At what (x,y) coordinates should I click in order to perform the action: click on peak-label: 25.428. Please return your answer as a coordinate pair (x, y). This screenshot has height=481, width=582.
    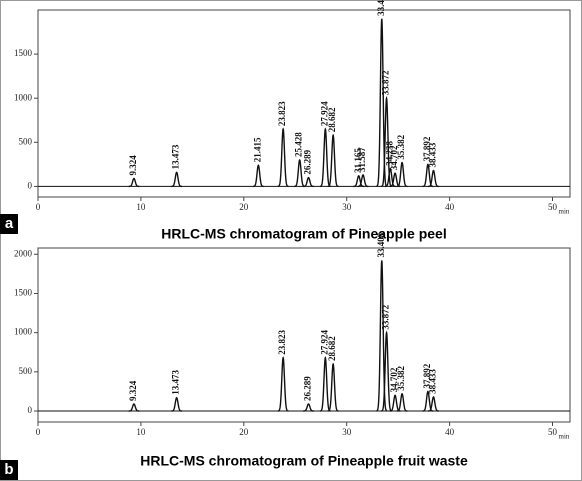
    Looking at the image, I should click on (299, 144).